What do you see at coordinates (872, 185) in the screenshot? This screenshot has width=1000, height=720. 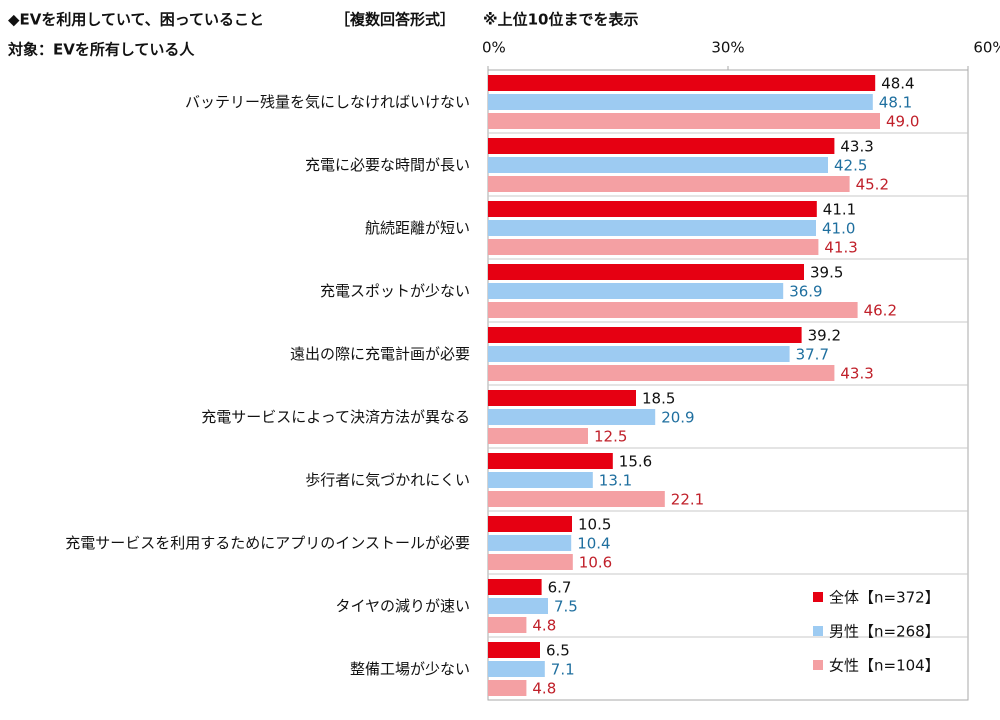 I see `value-label: 45.2` at bounding box center [872, 185].